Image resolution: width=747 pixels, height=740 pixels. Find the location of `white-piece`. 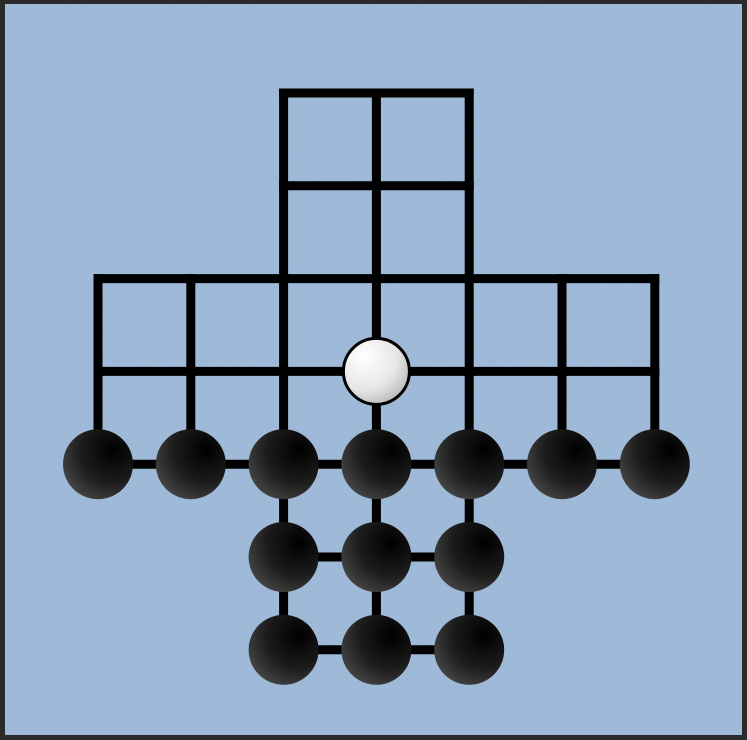

white-piece is located at coordinates (376, 371).